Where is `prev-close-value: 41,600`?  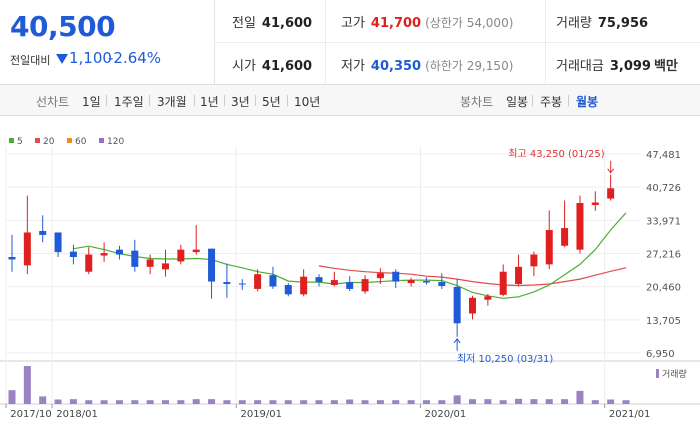
prev-close-value: 41,600 is located at coordinates (287, 23).